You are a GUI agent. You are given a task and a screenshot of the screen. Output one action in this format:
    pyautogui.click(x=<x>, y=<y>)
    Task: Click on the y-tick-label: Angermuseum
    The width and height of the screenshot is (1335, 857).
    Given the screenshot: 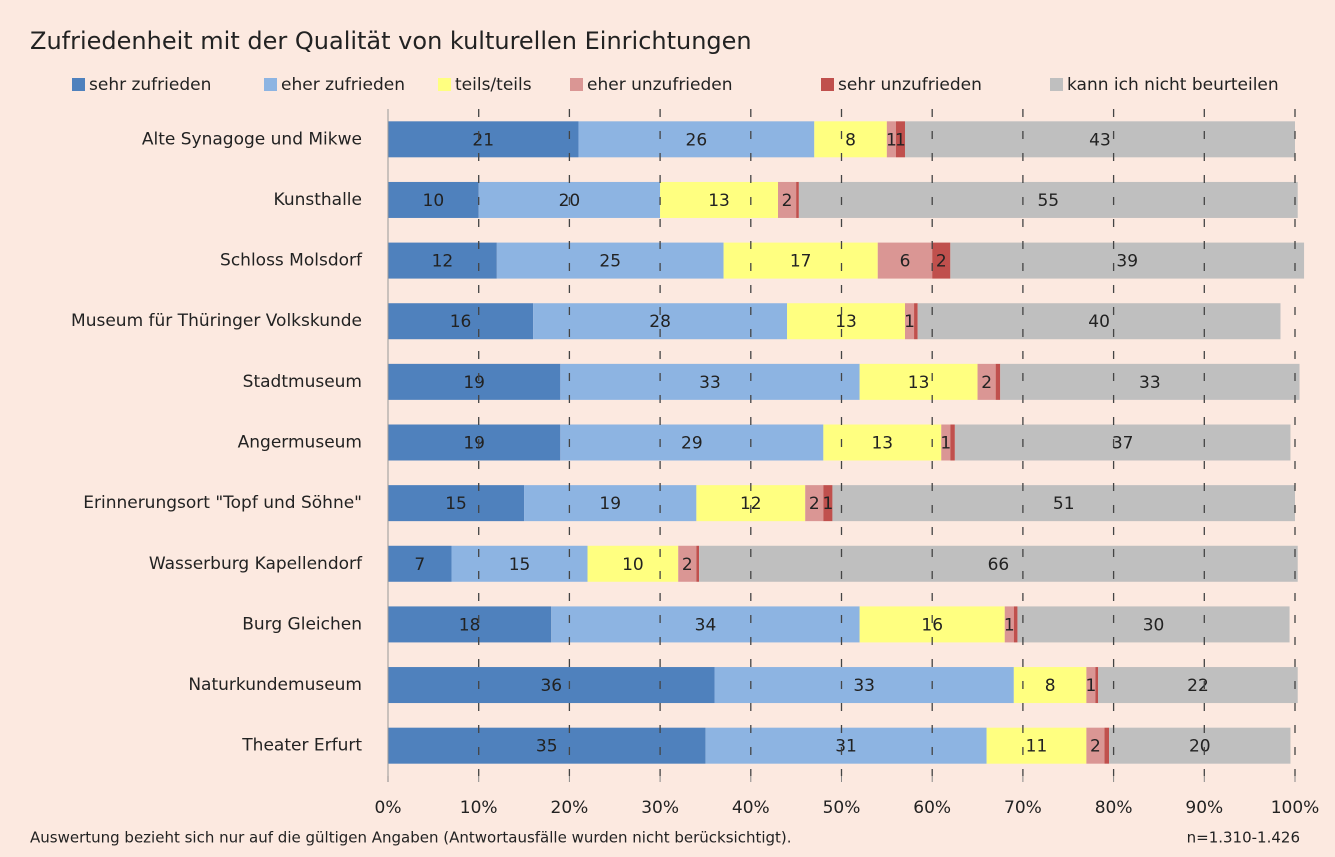 What is the action you would take?
    pyautogui.click(x=300, y=443)
    